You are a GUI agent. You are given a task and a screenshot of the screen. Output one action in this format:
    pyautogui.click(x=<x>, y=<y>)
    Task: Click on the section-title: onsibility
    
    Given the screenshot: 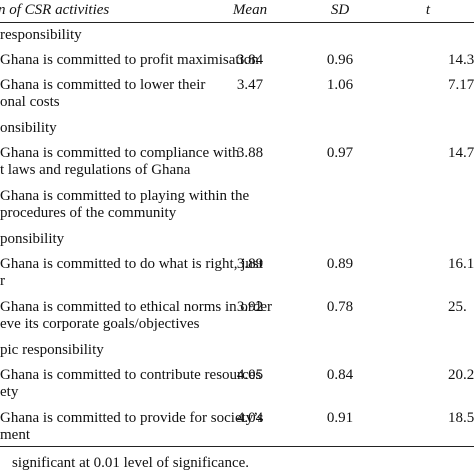 What is the action you would take?
    pyautogui.click(x=28, y=128)
    